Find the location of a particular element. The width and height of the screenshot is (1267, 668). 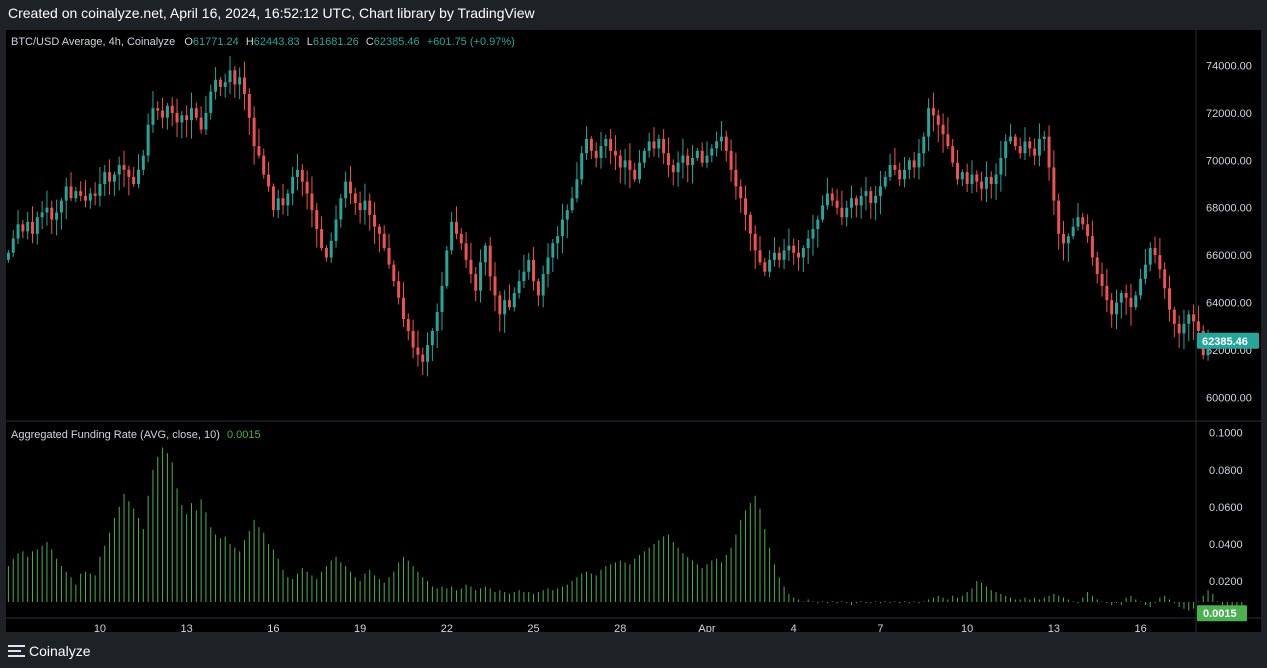

time-tick-label: 25 is located at coordinates (533, 627).